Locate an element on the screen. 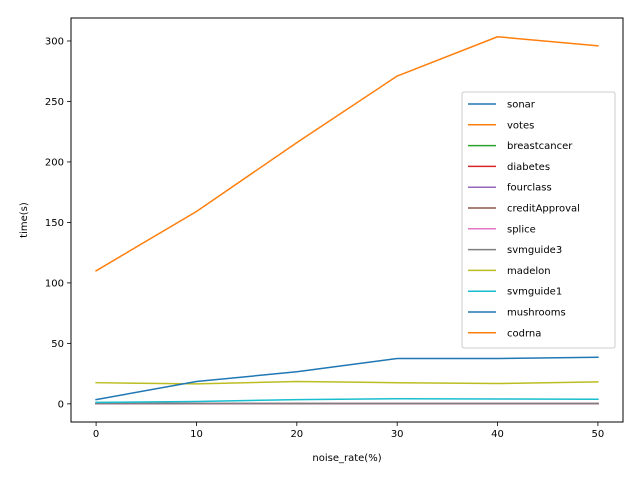 This screenshot has height=480, width=640. x-axis-label: noise_rate(%) is located at coordinates (346, 458).